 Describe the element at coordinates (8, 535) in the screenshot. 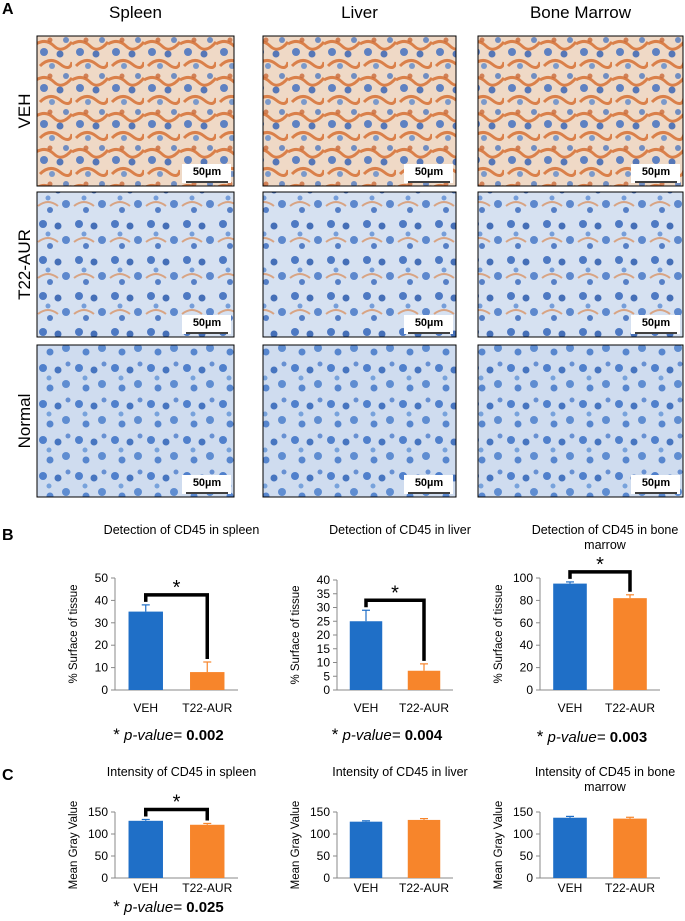

I see `panel-label: B` at that location.